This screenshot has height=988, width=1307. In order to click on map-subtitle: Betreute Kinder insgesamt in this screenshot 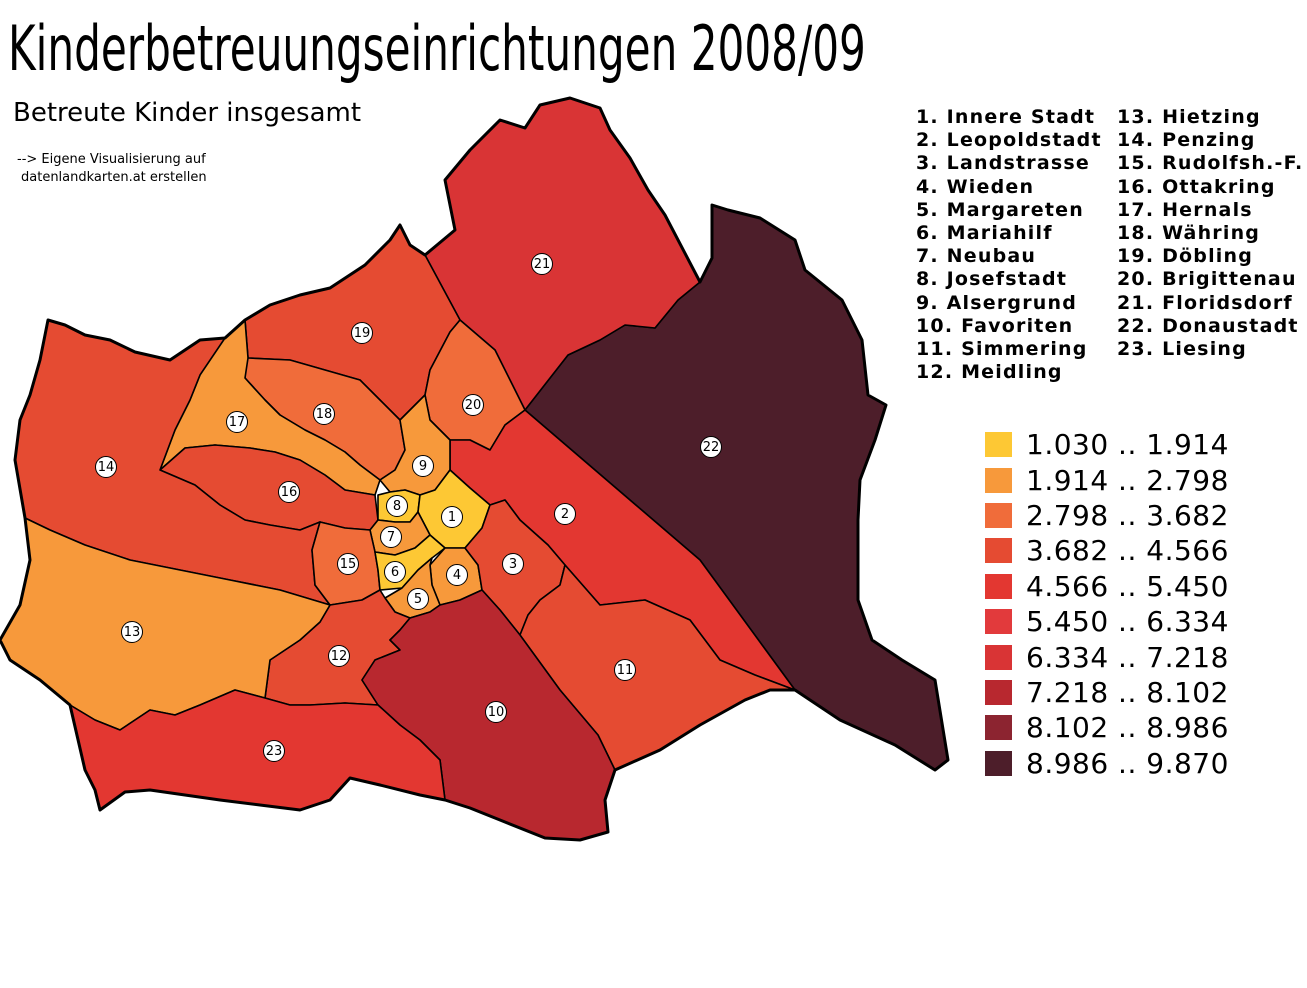, I will do `click(187, 113)`.